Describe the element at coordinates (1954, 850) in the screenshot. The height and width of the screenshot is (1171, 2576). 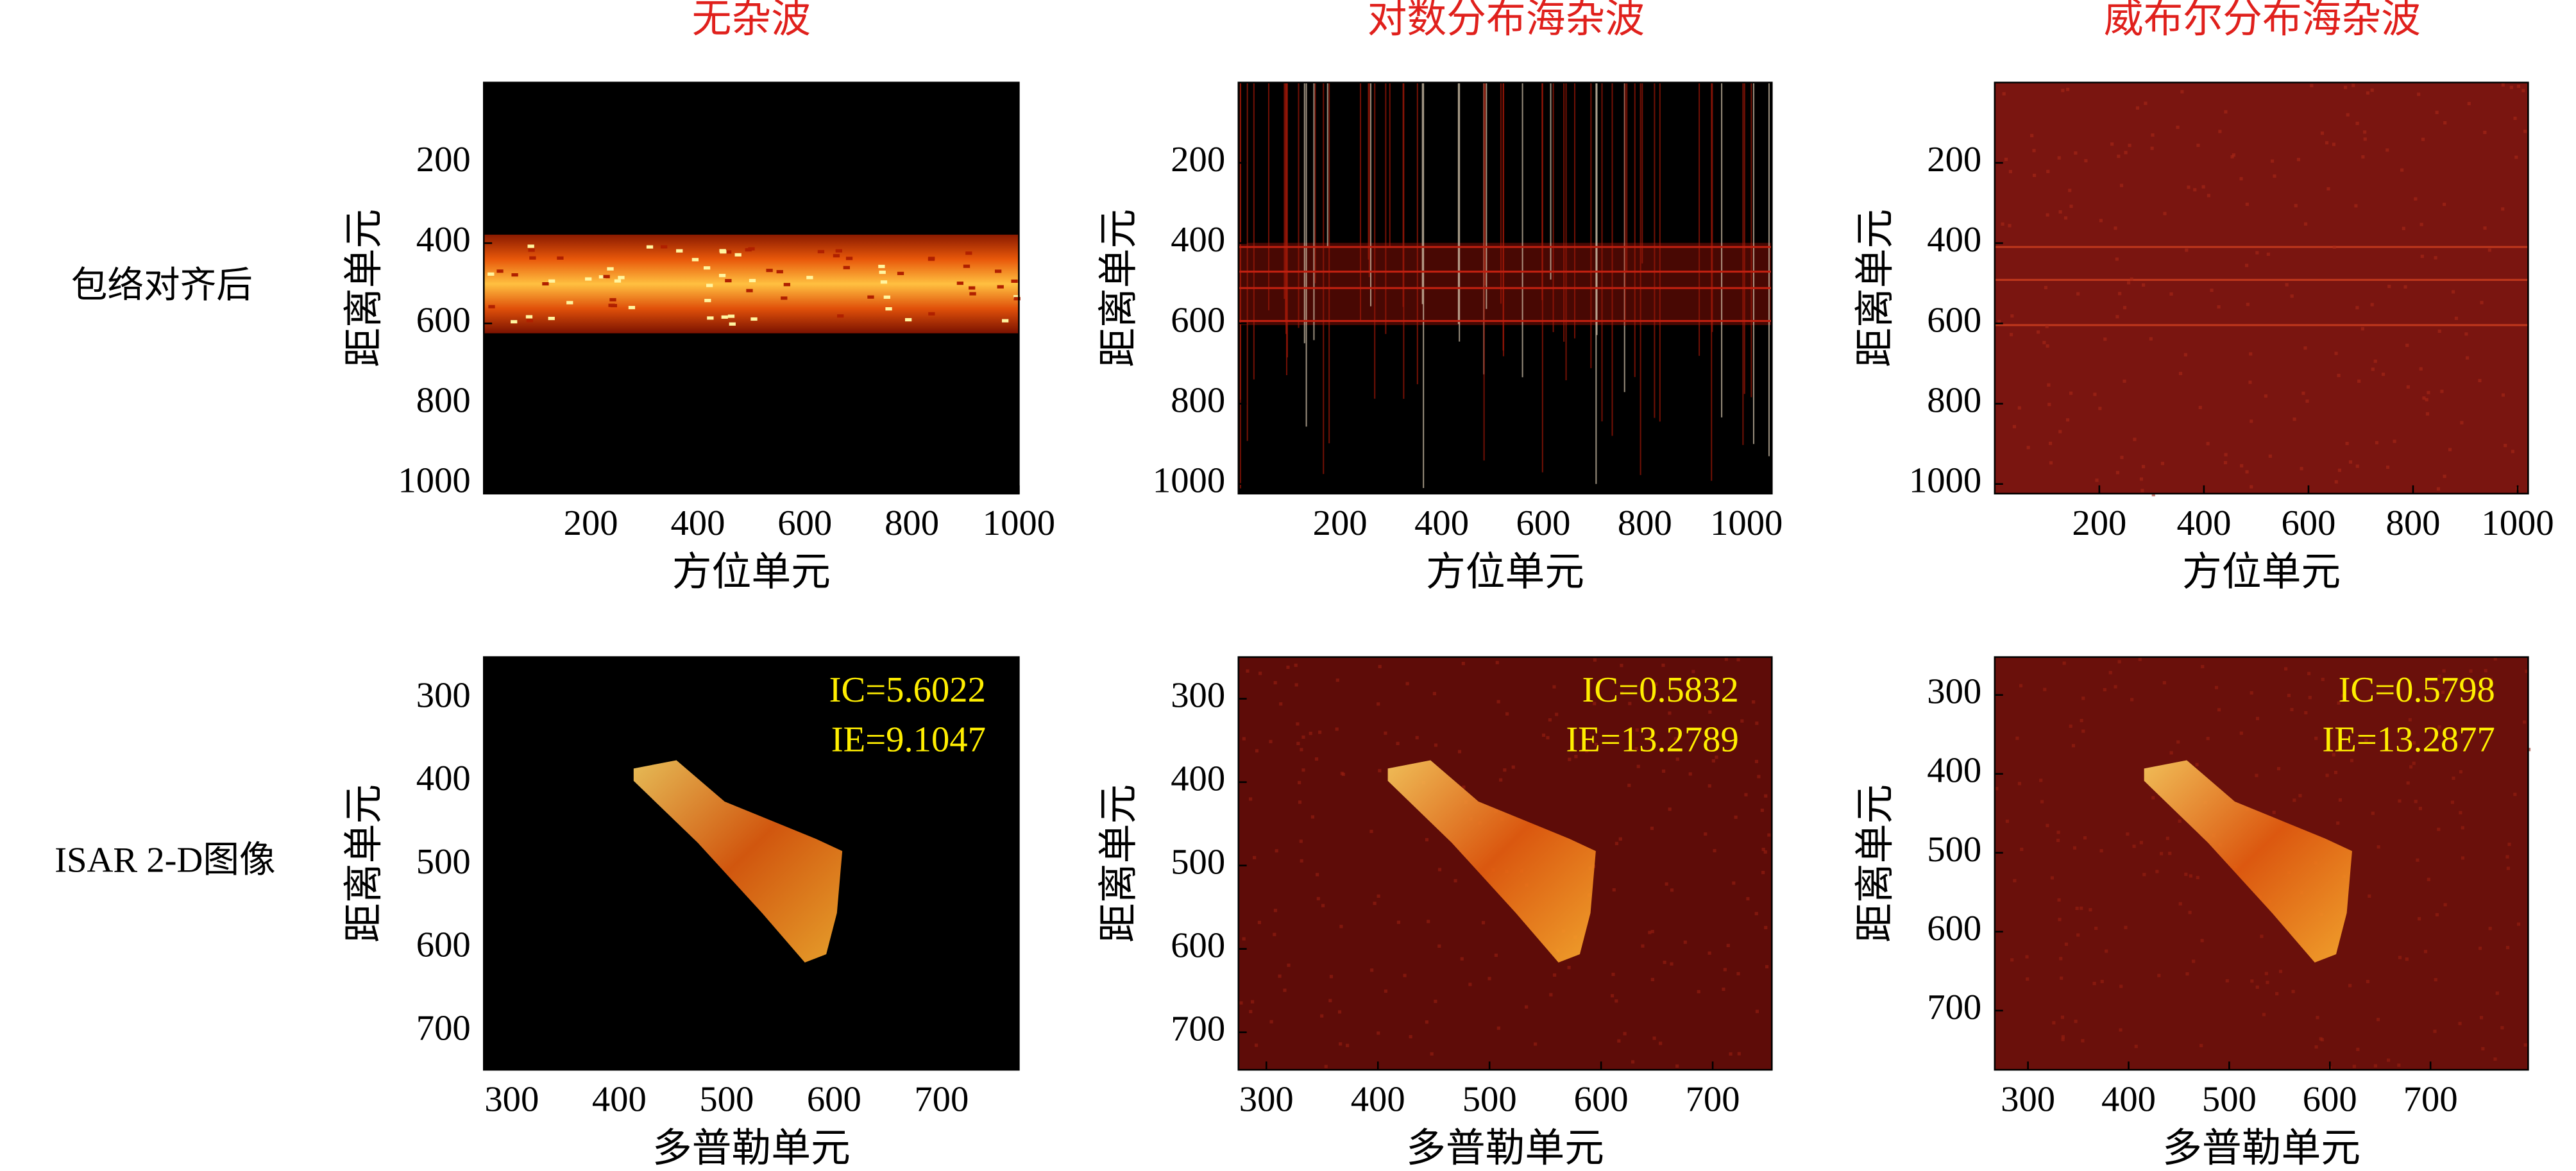
I see `y-tick-label: 500` at that location.